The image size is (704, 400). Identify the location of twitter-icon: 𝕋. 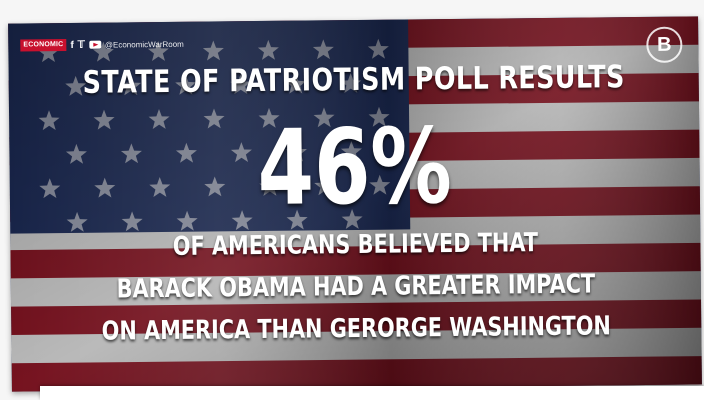
(81, 45).